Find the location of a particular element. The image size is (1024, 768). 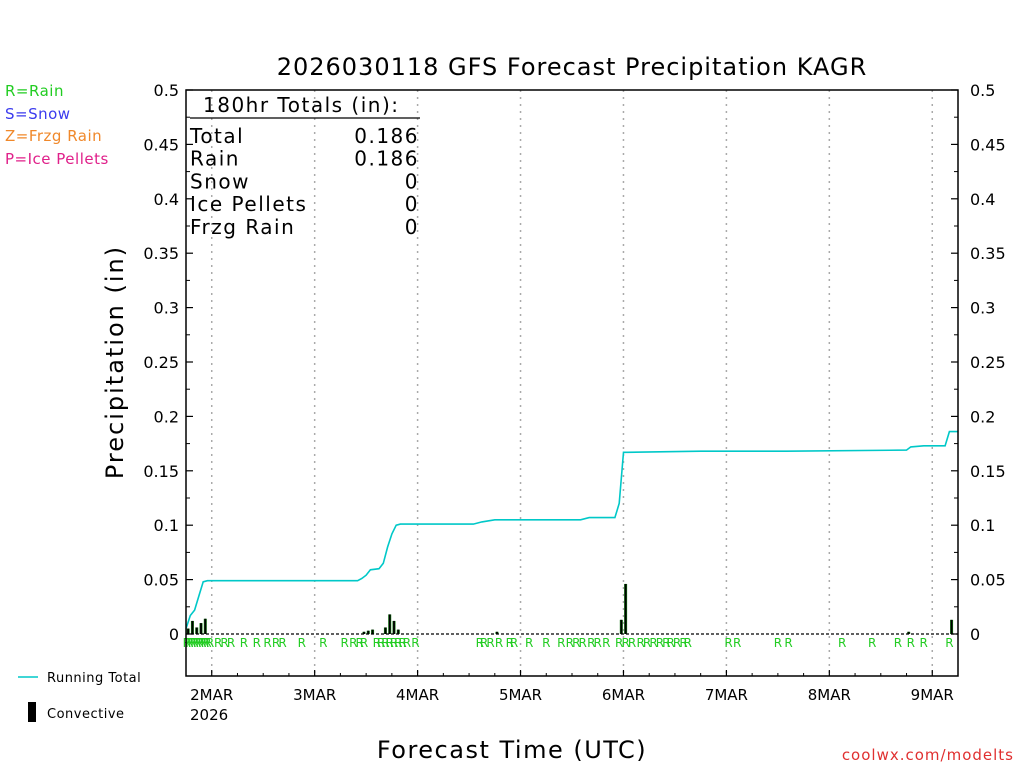

y-tick-label-left: 0.1 is located at coordinates (166, 525).